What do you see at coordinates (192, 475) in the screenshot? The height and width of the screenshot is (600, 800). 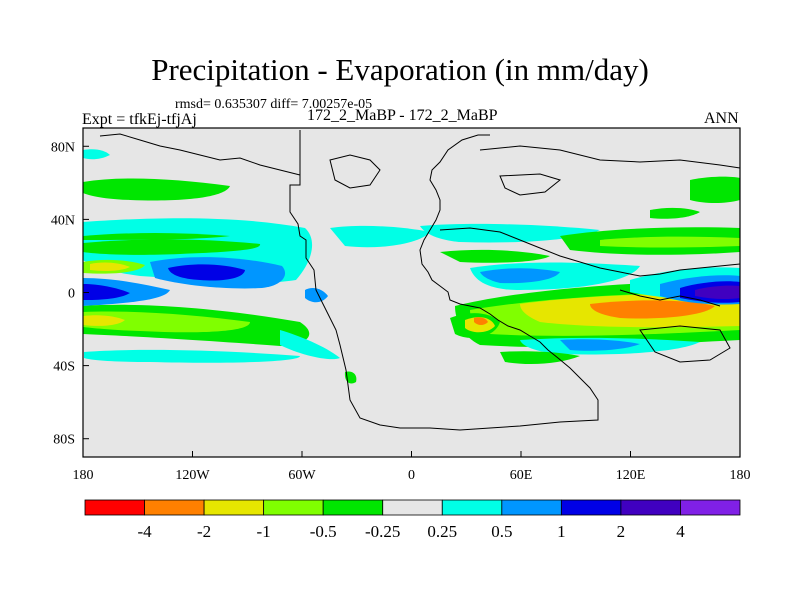 I see `x-tick-label: 120W` at bounding box center [192, 475].